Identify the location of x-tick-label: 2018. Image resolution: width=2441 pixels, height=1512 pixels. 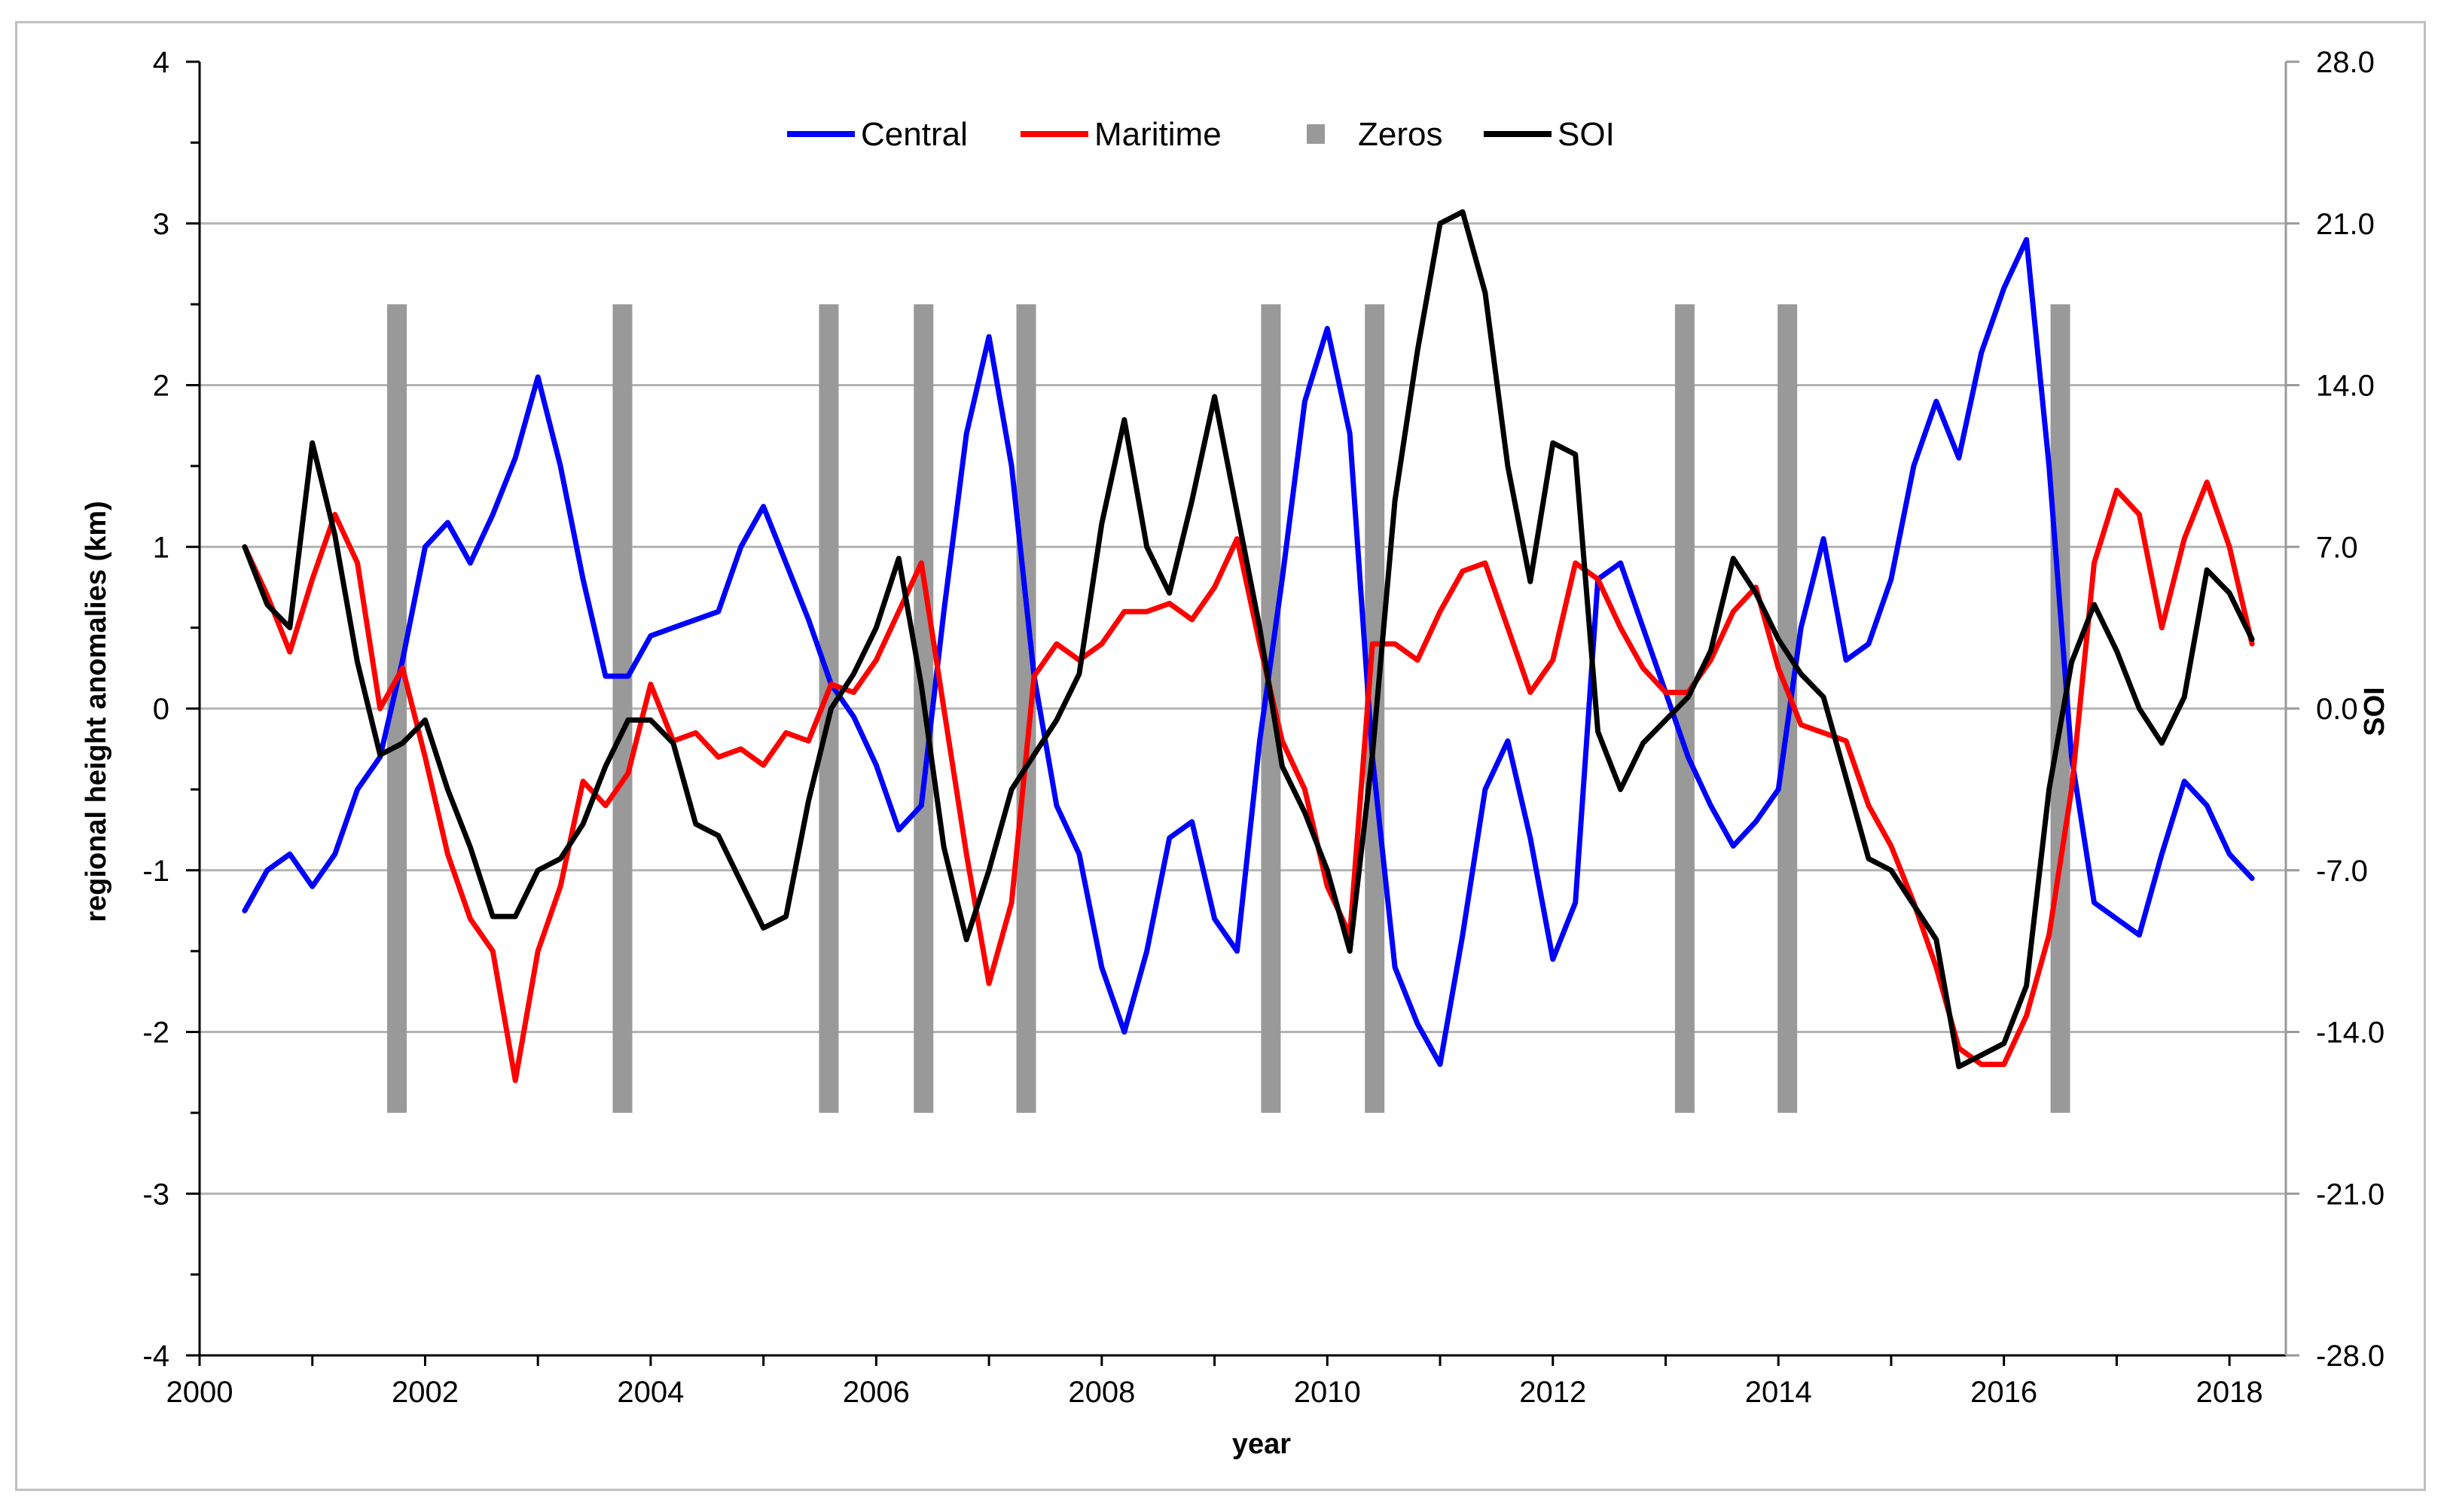
(2230, 1393).